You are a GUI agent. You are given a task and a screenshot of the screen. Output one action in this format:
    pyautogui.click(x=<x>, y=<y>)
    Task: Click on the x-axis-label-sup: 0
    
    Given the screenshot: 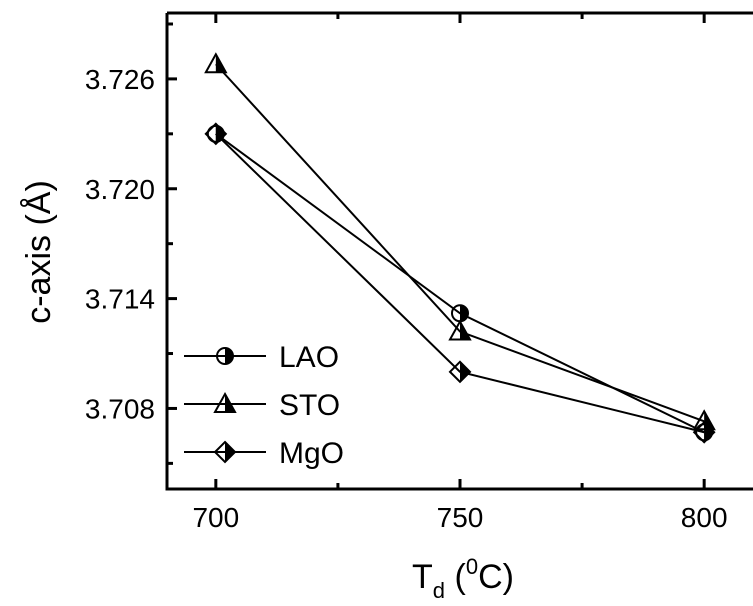 What is the action you would take?
    pyautogui.click(x=472, y=566)
    